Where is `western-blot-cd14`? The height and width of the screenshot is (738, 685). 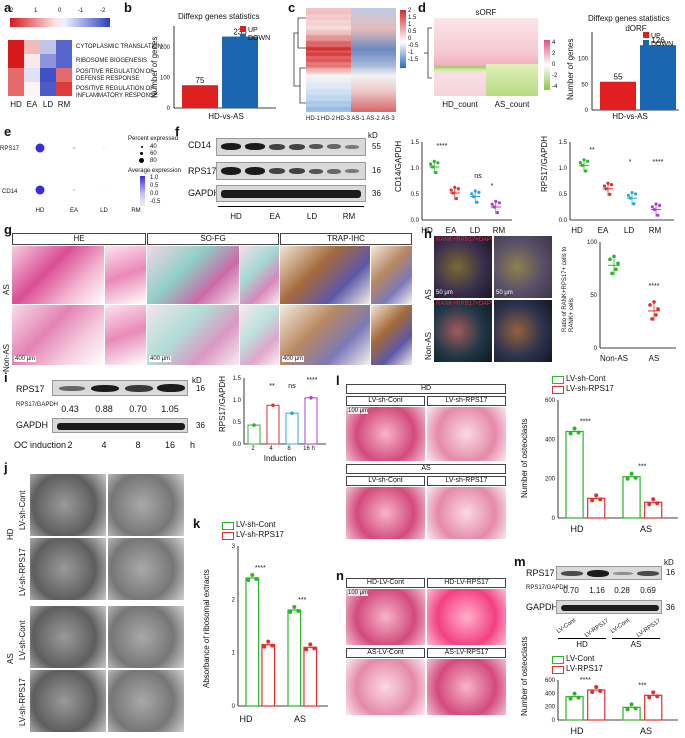
western-blot-cd14 is located at coordinates (291, 147).